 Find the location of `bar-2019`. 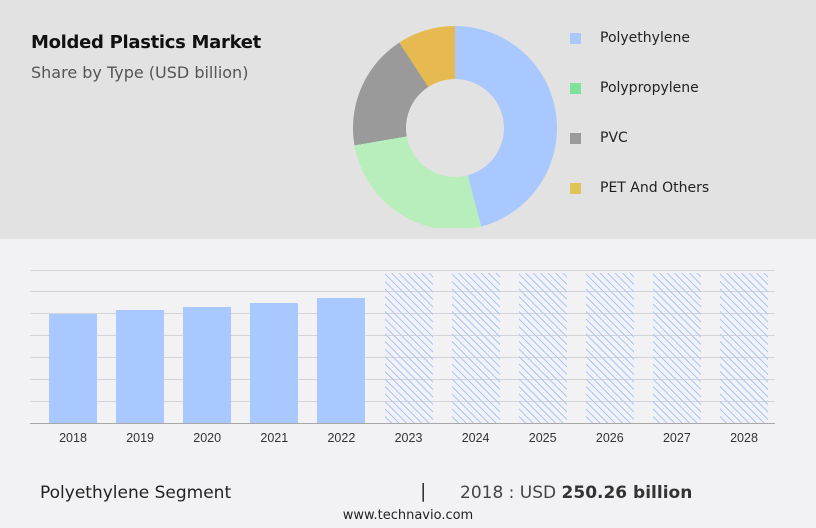

bar-2019 is located at coordinates (140, 366).